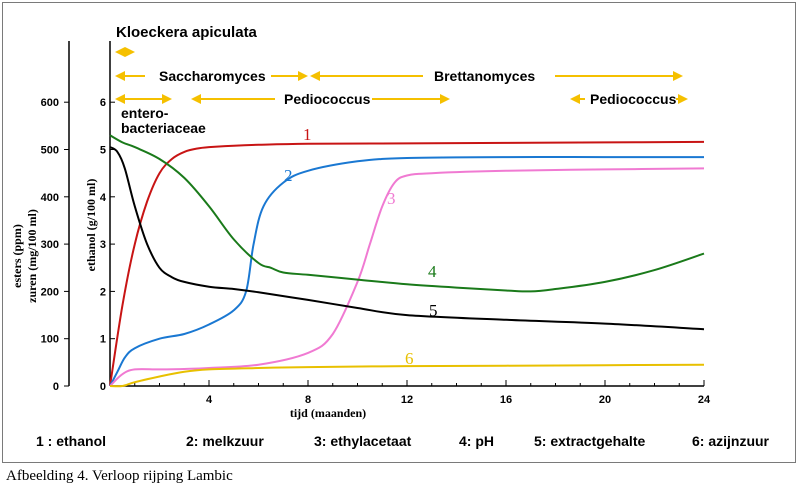  I want to click on series-label-4: 4, so click(432, 271).